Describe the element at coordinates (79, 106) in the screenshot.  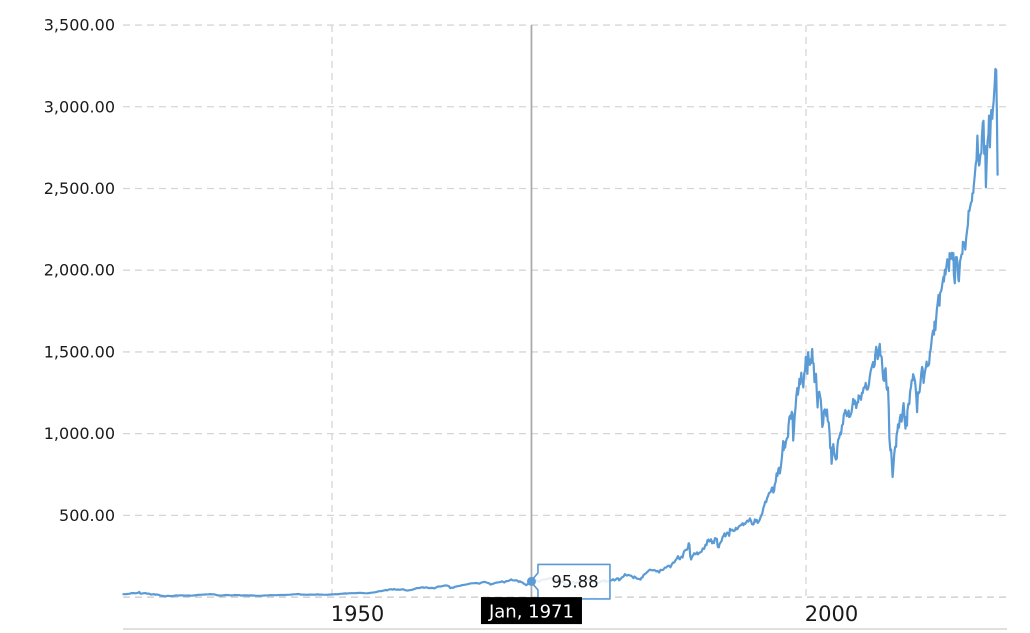
I see `y-axis-tick-label: 3,000.00` at that location.